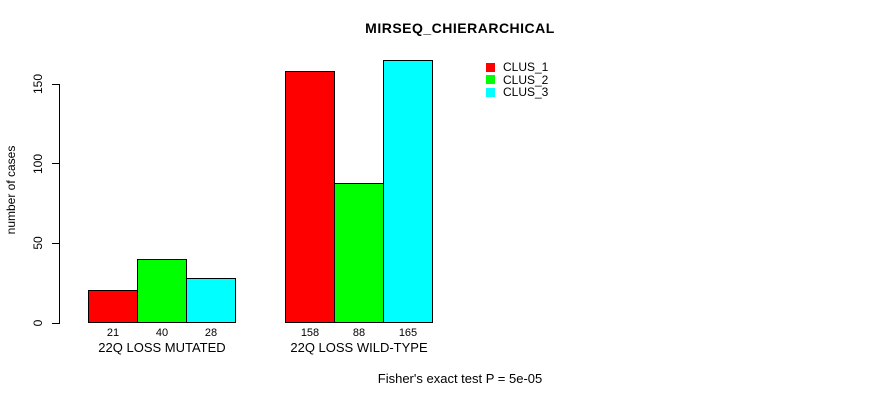 The height and width of the screenshot is (400, 890). Describe the element at coordinates (162, 333) in the screenshot. I see `bar-value-label: 40` at that location.